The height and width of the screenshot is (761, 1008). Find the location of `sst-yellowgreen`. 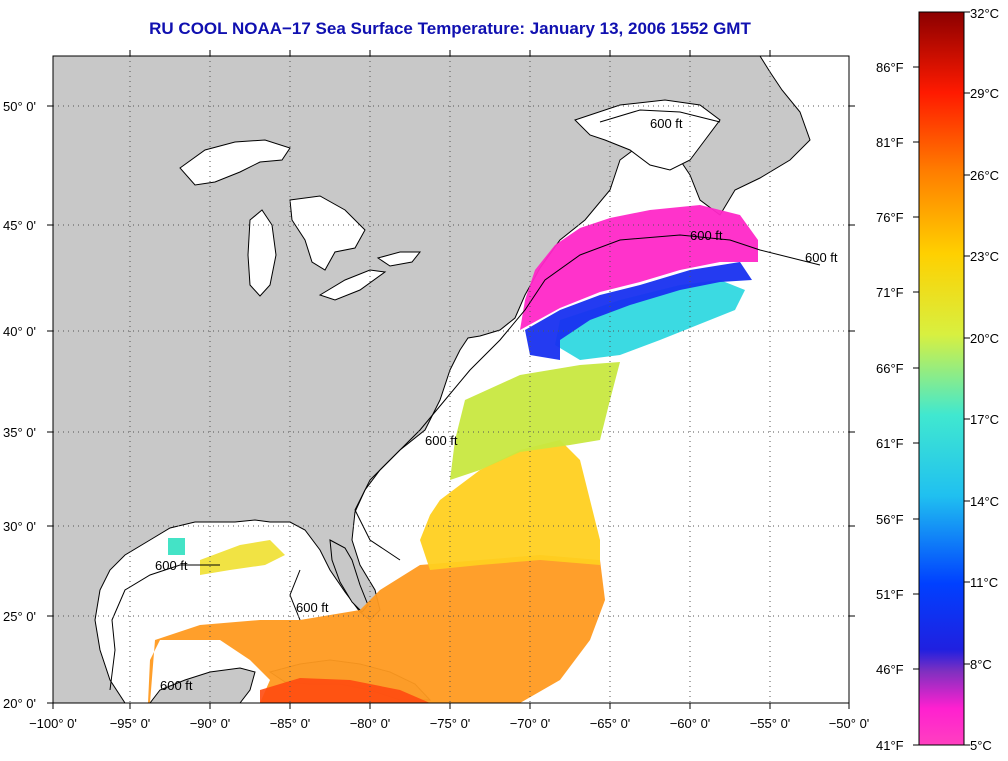

sst-yellowgreen is located at coordinates (535, 421).